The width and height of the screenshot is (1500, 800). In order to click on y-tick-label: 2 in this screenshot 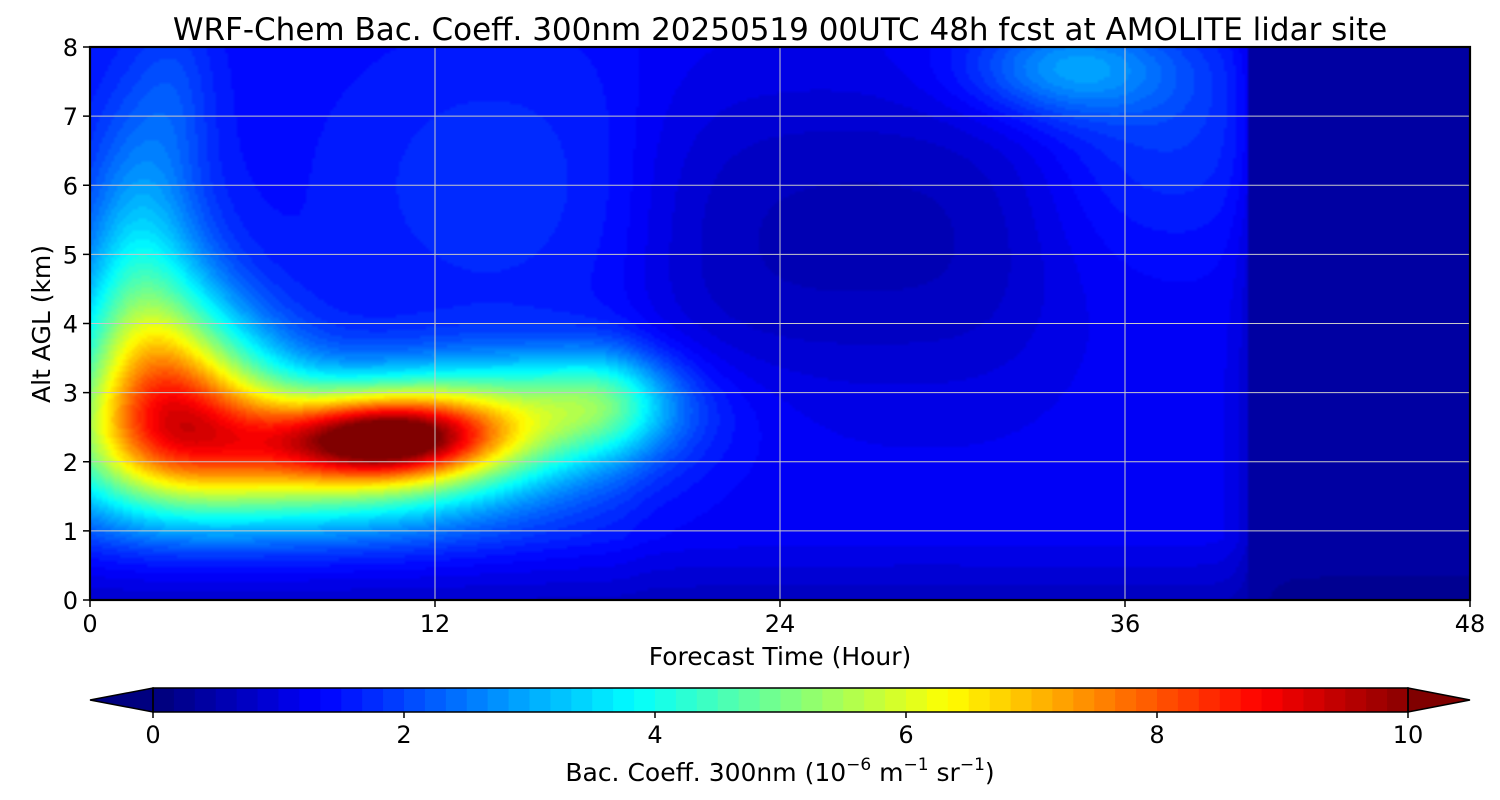, I will do `click(70, 463)`.